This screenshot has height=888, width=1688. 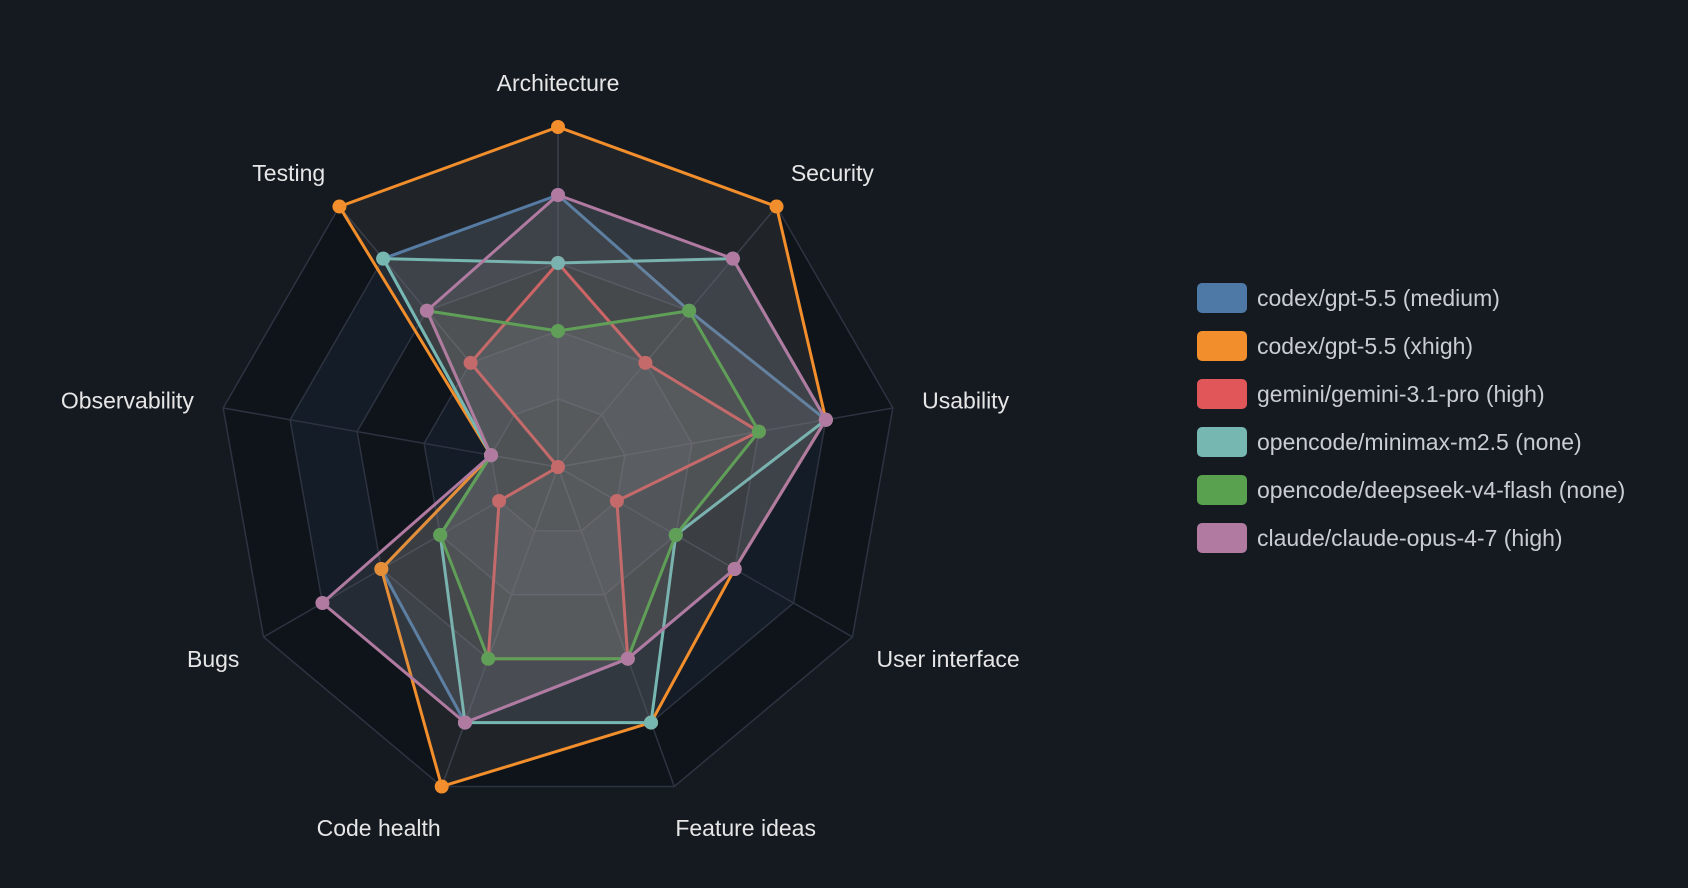 What do you see at coordinates (127, 400) in the screenshot?
I see `axis-label-7: Observability` at bounding box center [127, 400].